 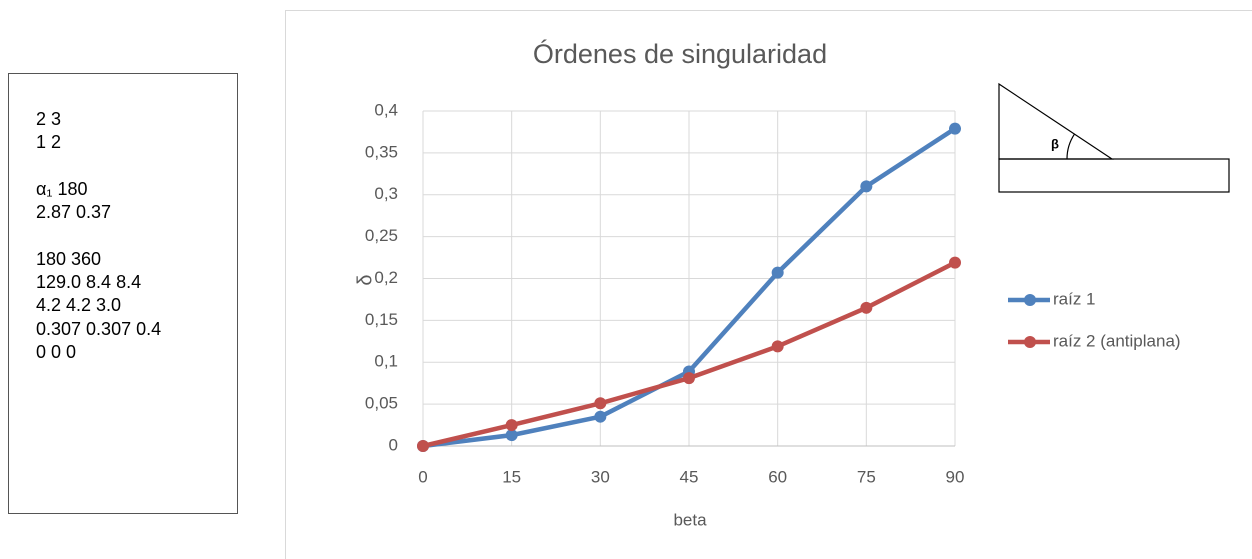 I want to click on inset-base, so click(x=1114, y=175).